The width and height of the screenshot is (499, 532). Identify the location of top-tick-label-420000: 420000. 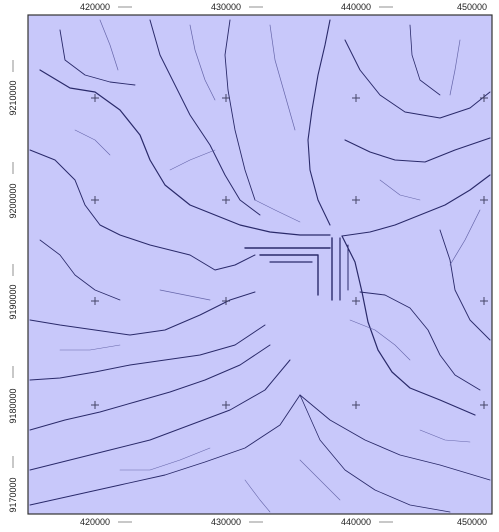
(95, 7).